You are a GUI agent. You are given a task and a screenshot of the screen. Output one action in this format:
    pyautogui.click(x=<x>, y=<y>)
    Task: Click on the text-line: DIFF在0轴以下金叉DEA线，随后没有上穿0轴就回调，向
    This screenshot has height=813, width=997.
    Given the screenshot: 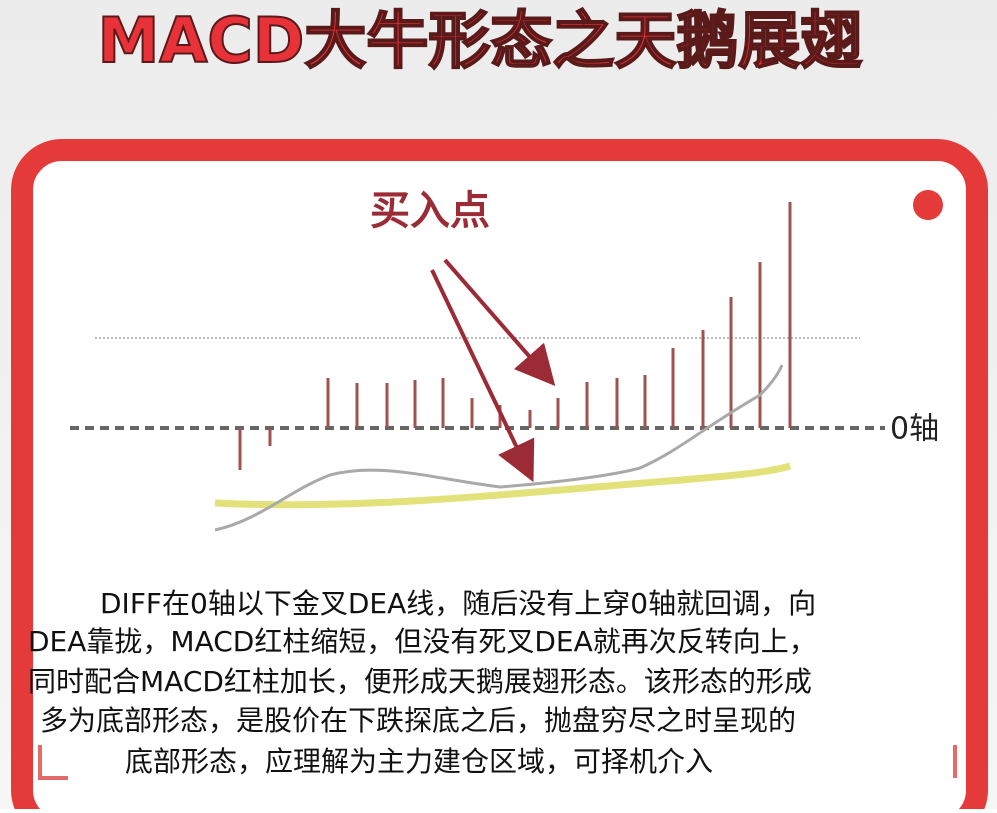 What is the action you would take?
    pyautogui.click(x=458, y=603)
    